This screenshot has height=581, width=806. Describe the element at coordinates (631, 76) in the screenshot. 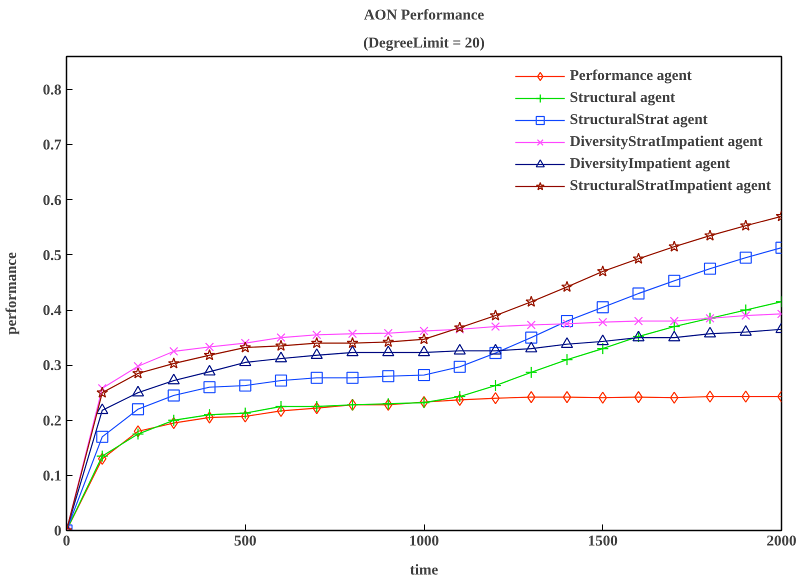

I see `legend-label: Performance agent` at that location.